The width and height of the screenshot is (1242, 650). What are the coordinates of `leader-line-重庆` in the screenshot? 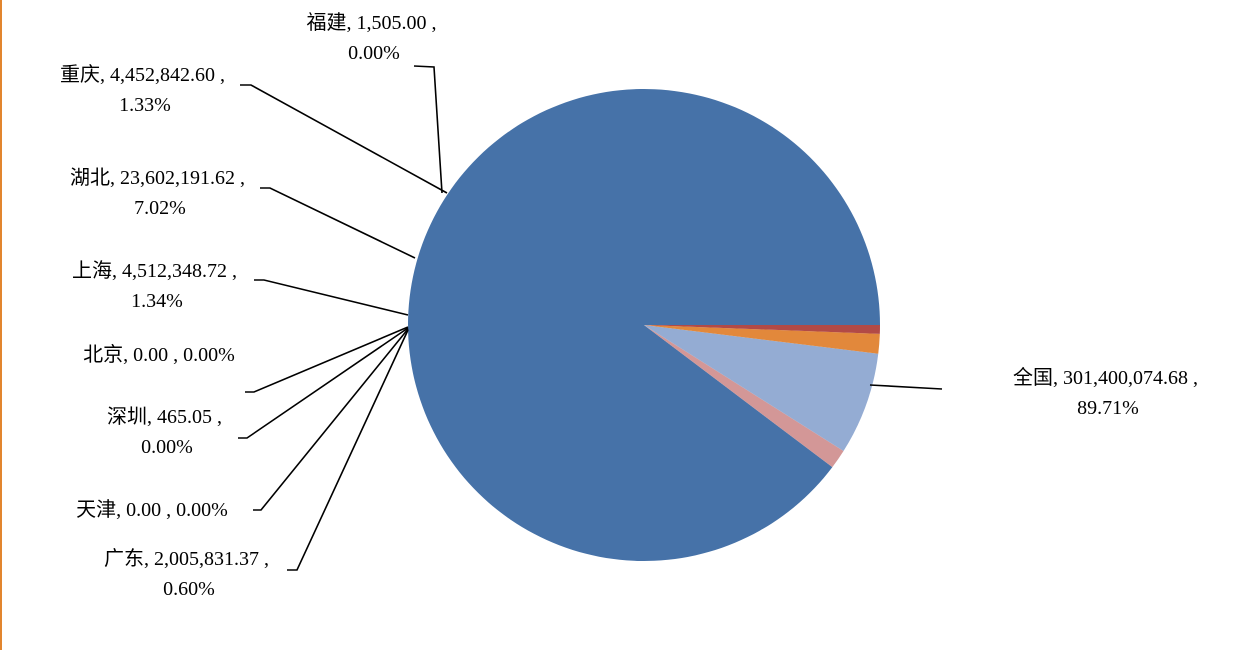 It's located at (344, 139).